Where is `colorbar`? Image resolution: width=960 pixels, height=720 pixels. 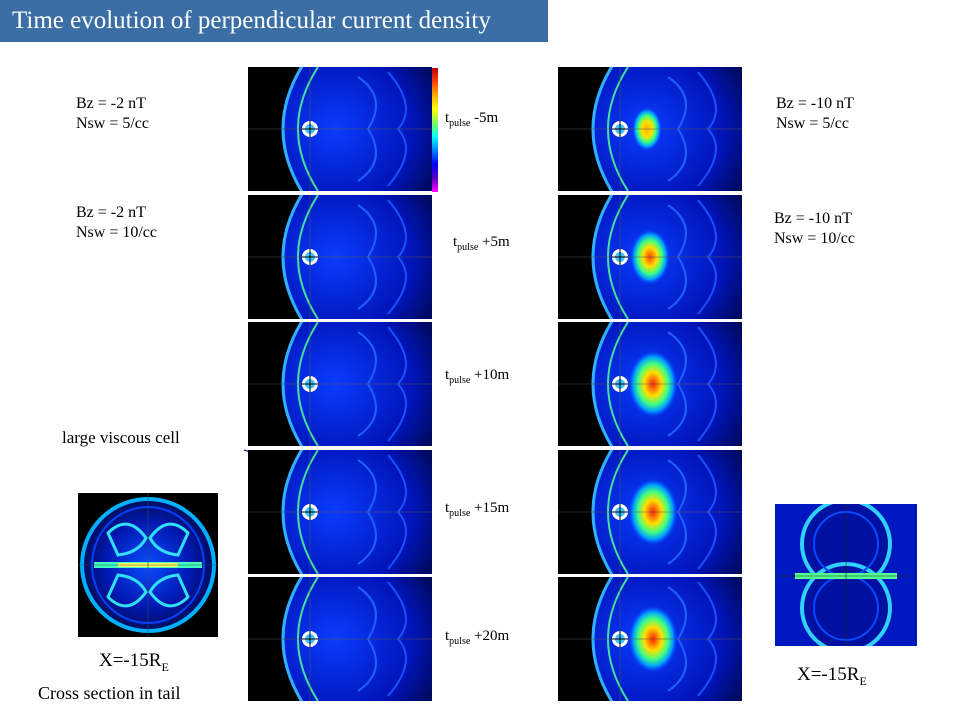 colorbar is located at coordinates (435, 130).